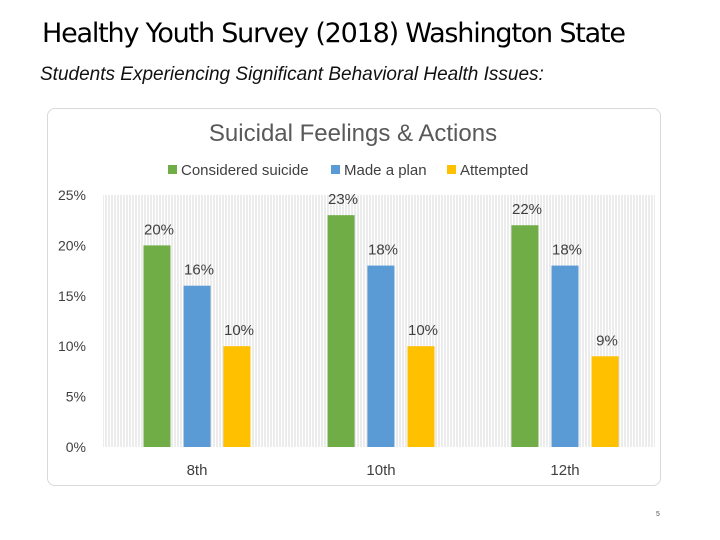  What do you see at coordinates (199, 270) in the screenshot?
I see `data-label: 16%` at bounding box center [199, 270].